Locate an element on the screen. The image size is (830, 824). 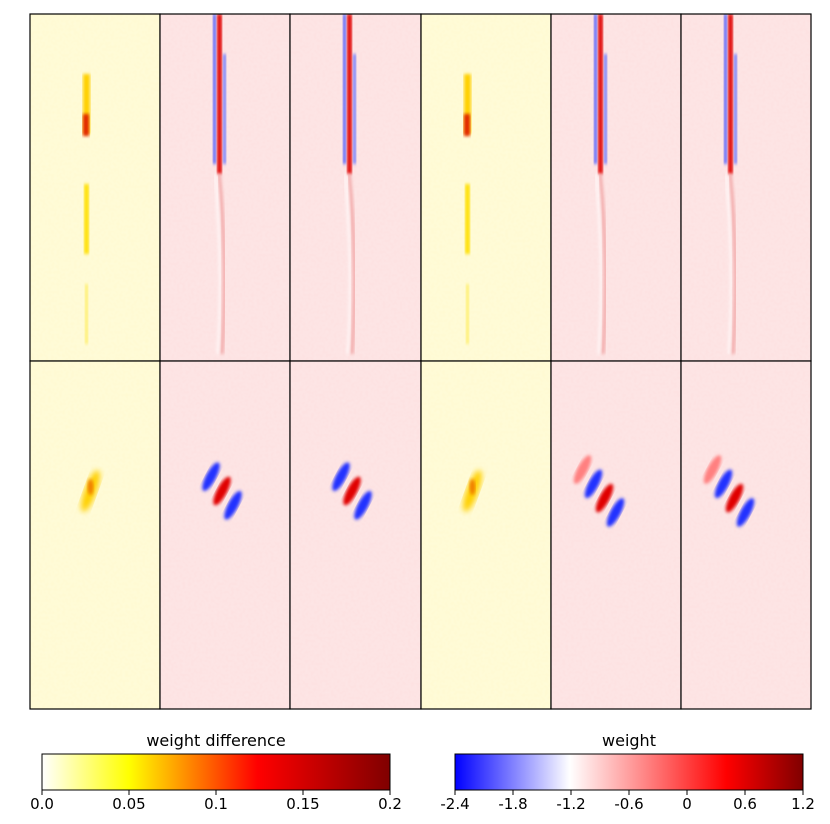
heatmap-panel-r2-c2 is located at coordinates (225, 535).